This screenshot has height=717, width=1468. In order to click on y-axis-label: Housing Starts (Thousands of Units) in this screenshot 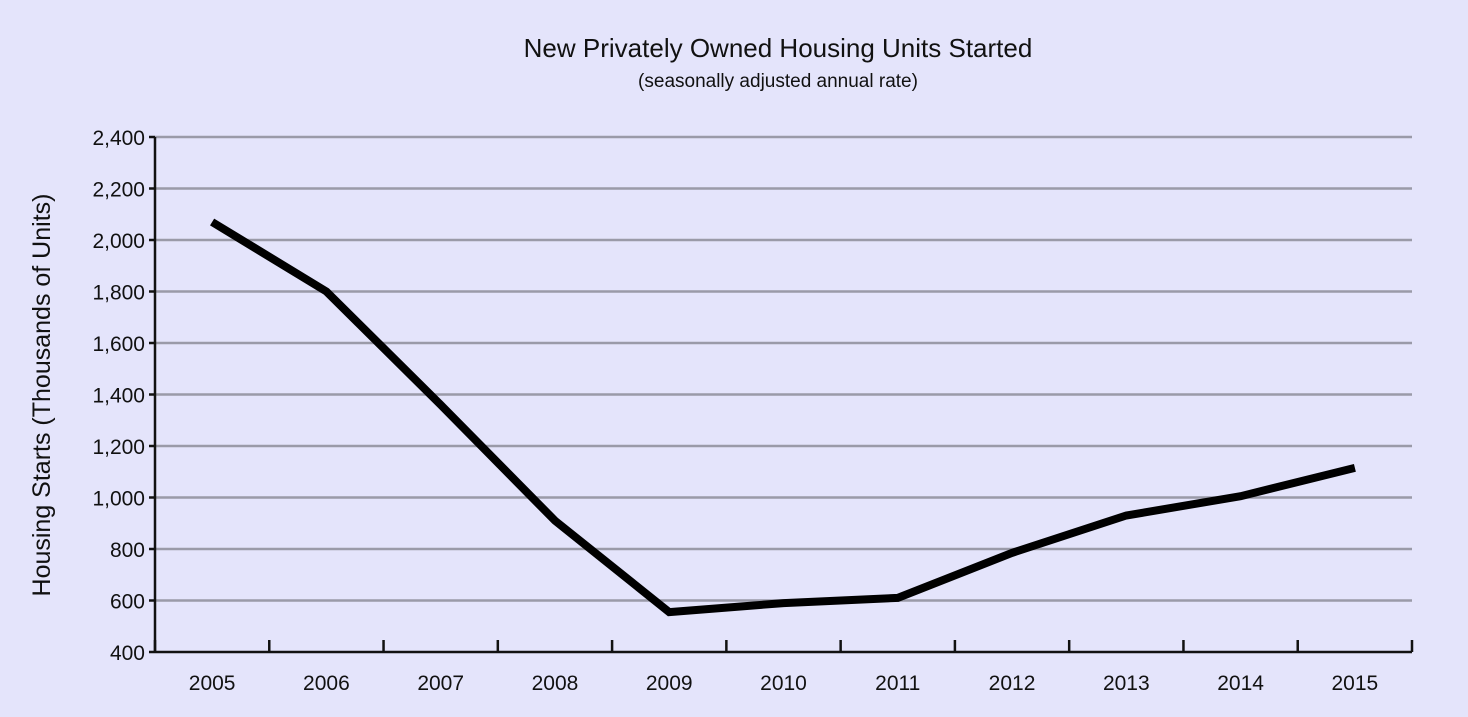, I will do `click(42, 395)`.